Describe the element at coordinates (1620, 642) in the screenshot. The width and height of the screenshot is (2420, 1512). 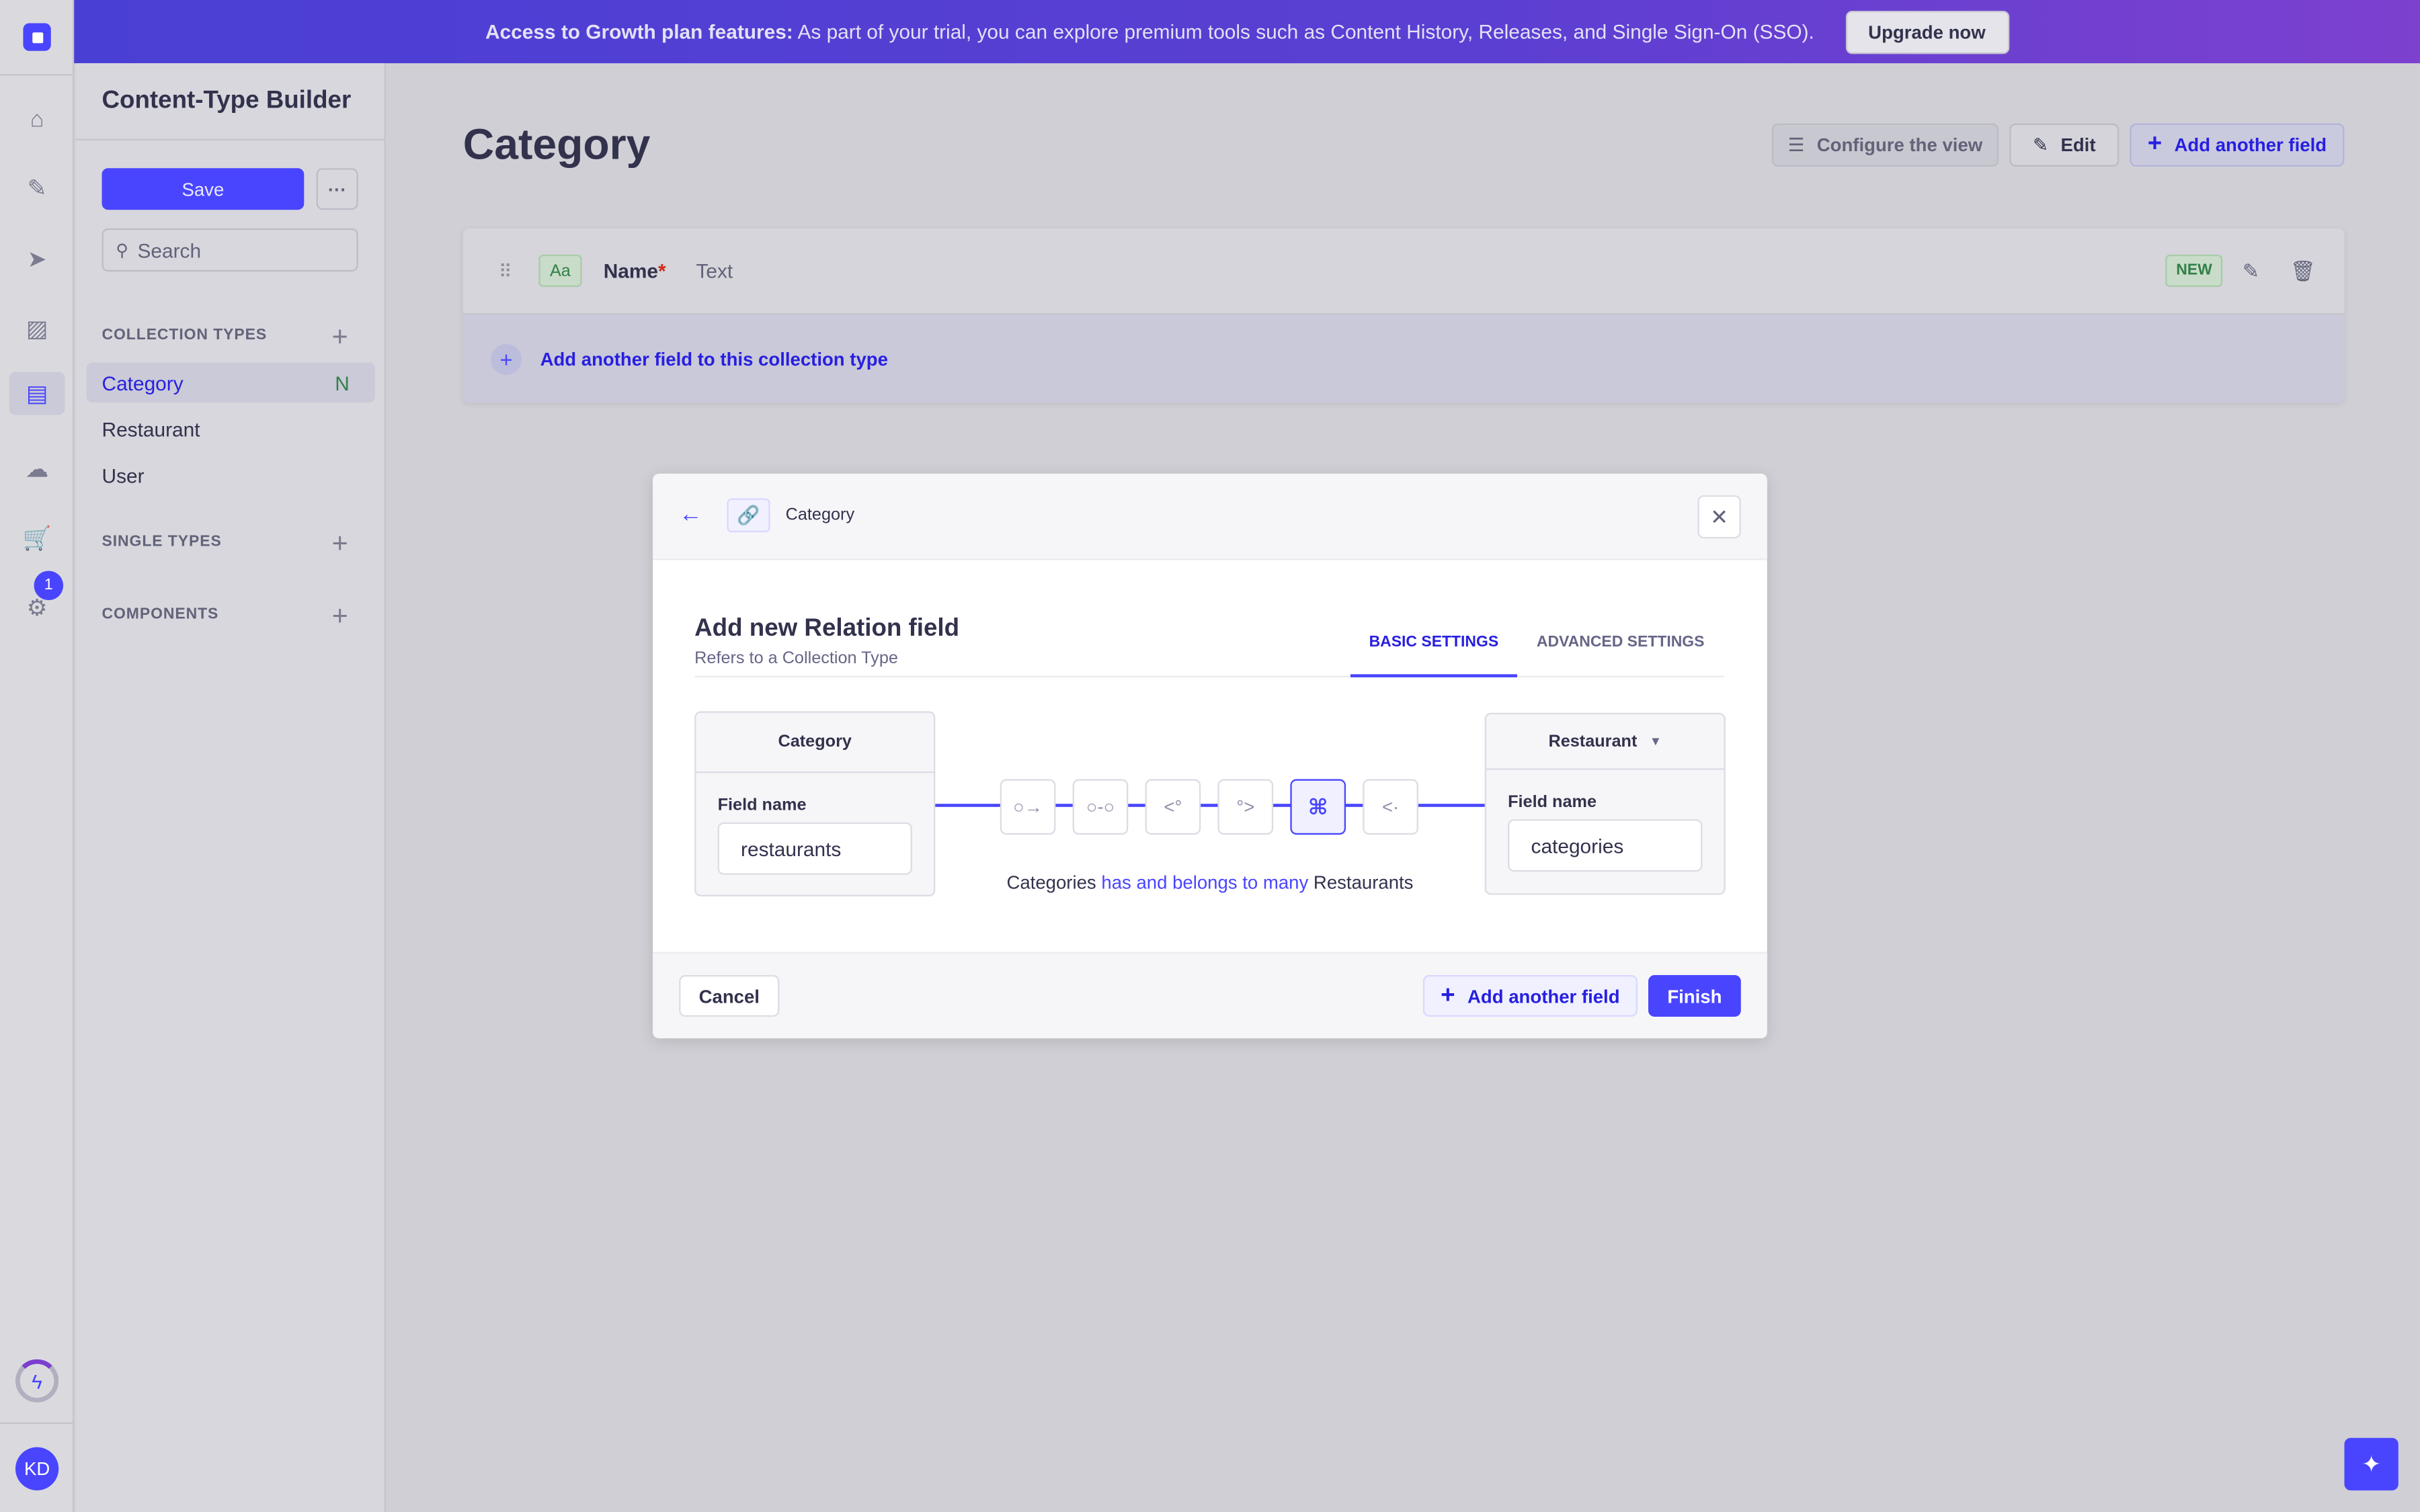
I see `tab-advanced-settings: ADVANCED SETTINGS` at that location.